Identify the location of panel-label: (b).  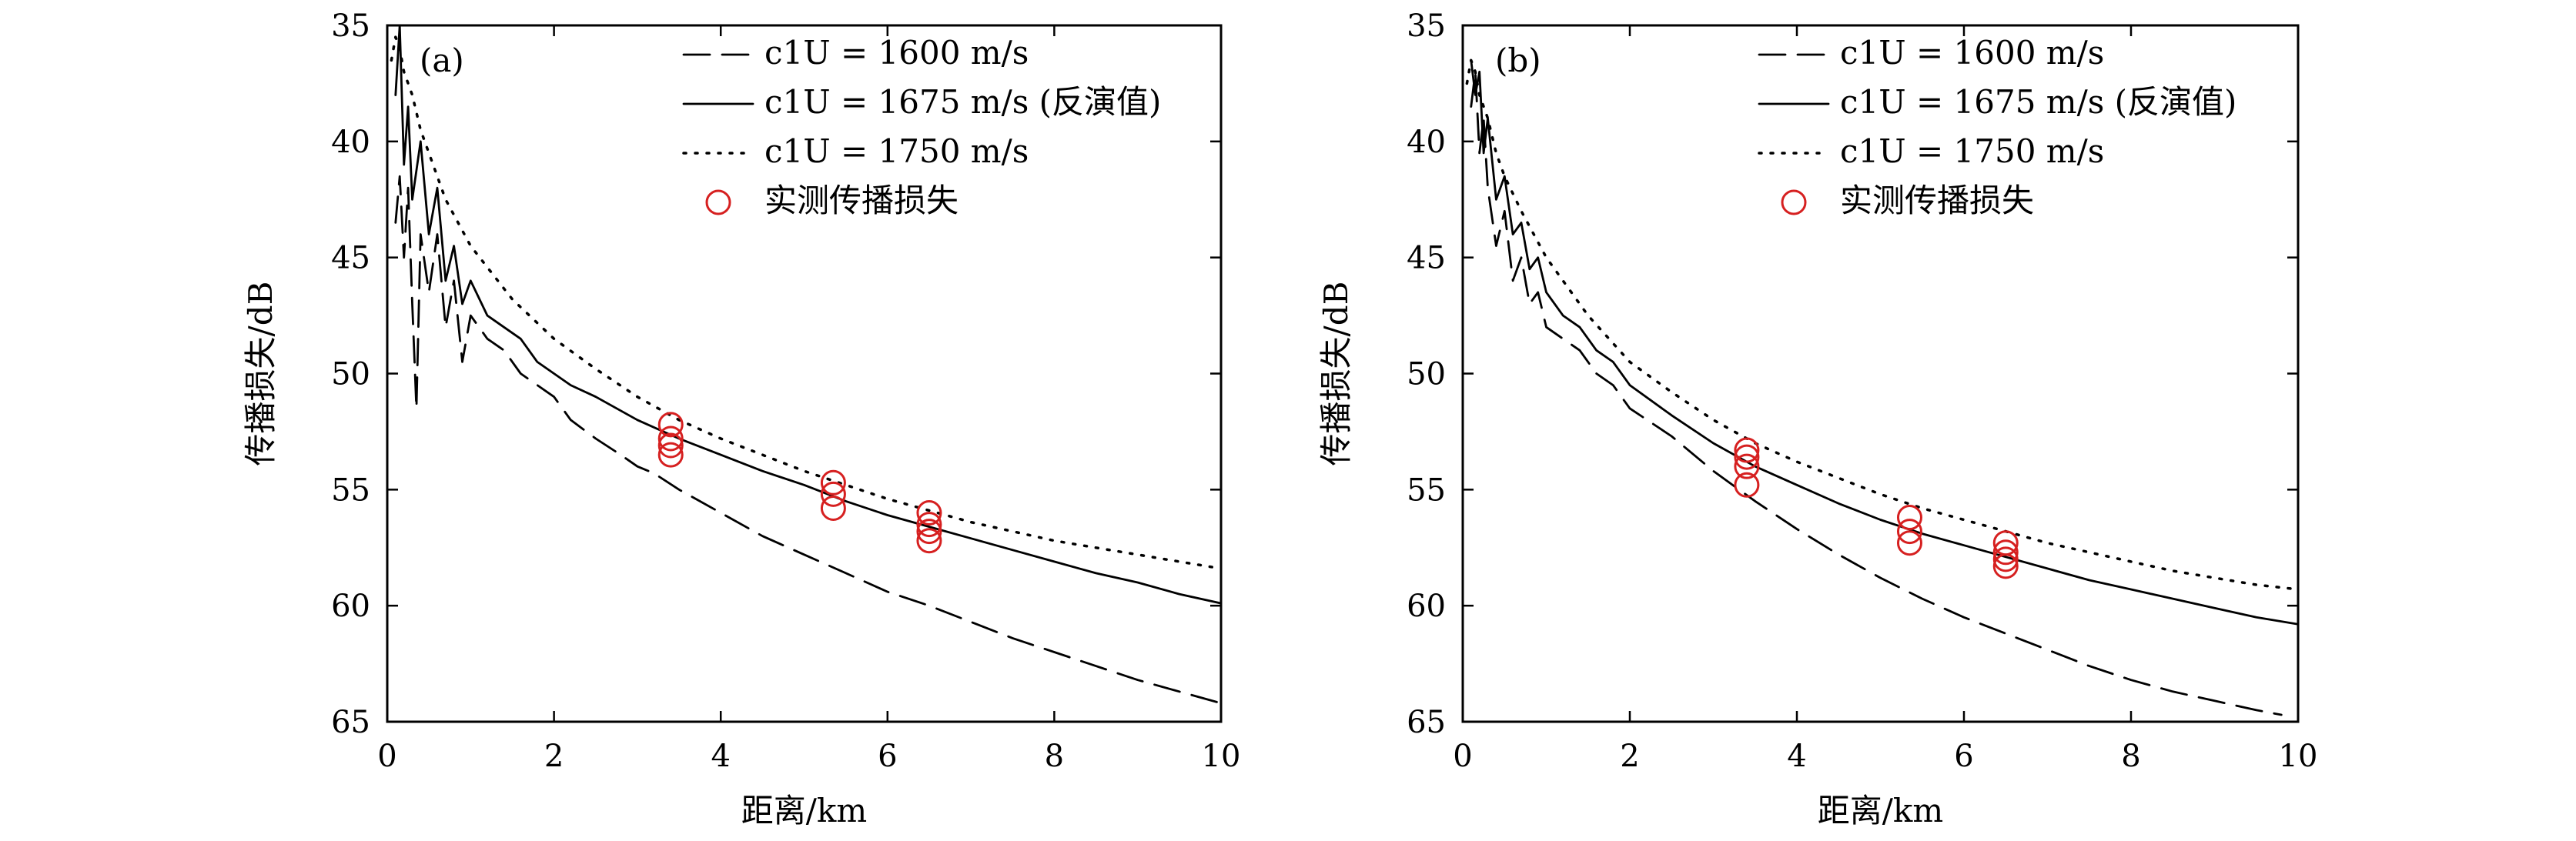
(1518, 61).